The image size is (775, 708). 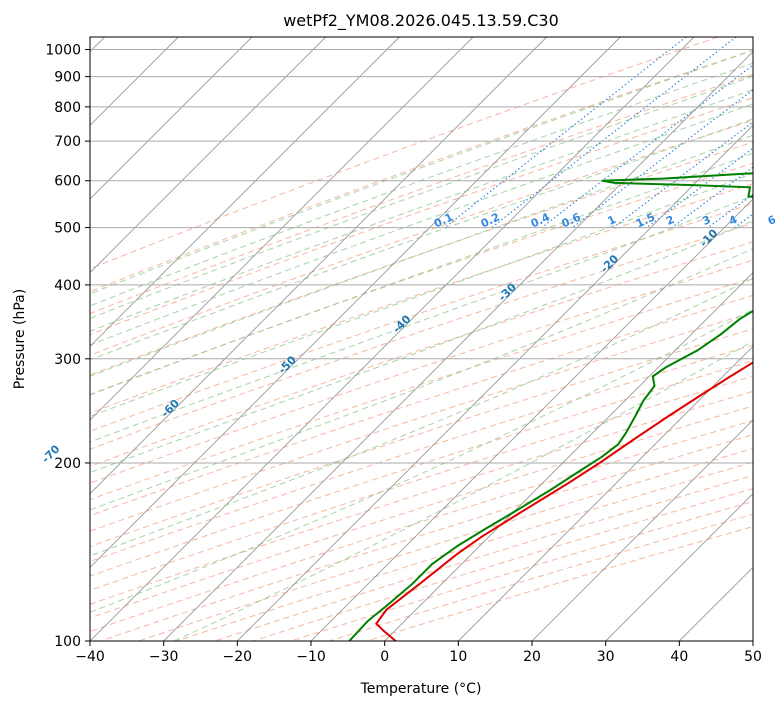 What do you see at coordinates (63, 51) in the screenshot?
I see `y-tick-label: 1000` at bounding box center [63, 51].